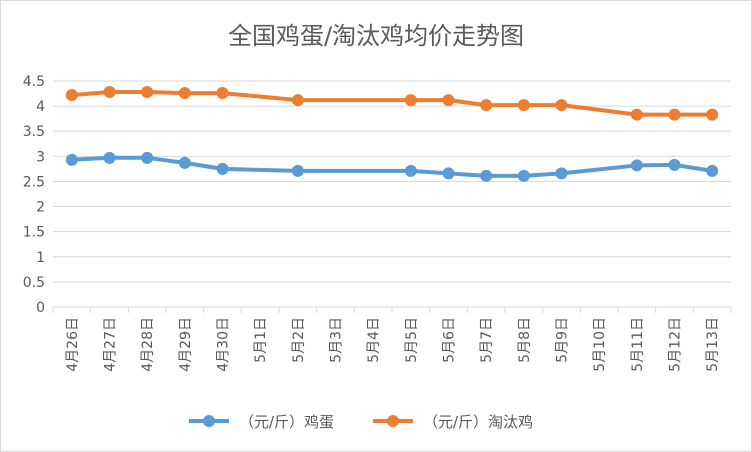  What do you see at coordinates (186, 344) in the screenshot?
I see `x-tick-label: 4月29日` at bounding box center [186, 344].